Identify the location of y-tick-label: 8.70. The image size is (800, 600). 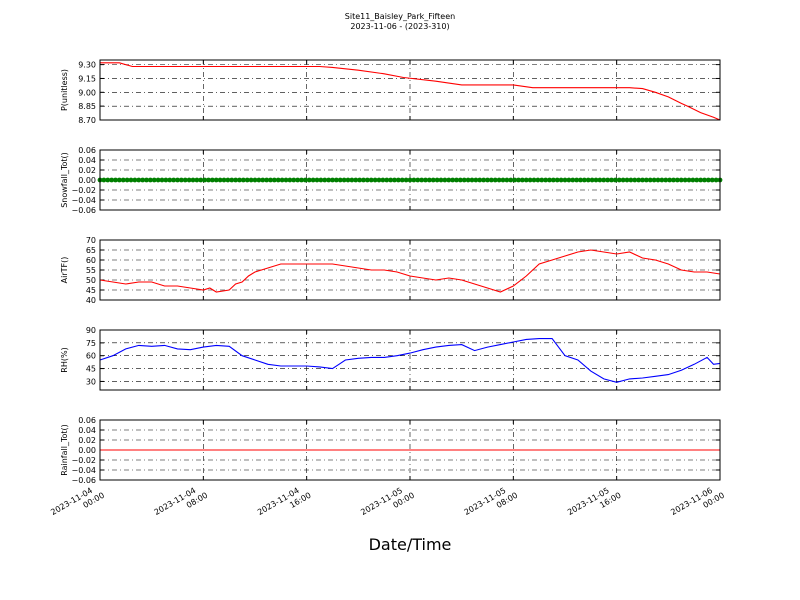
(87, 120).